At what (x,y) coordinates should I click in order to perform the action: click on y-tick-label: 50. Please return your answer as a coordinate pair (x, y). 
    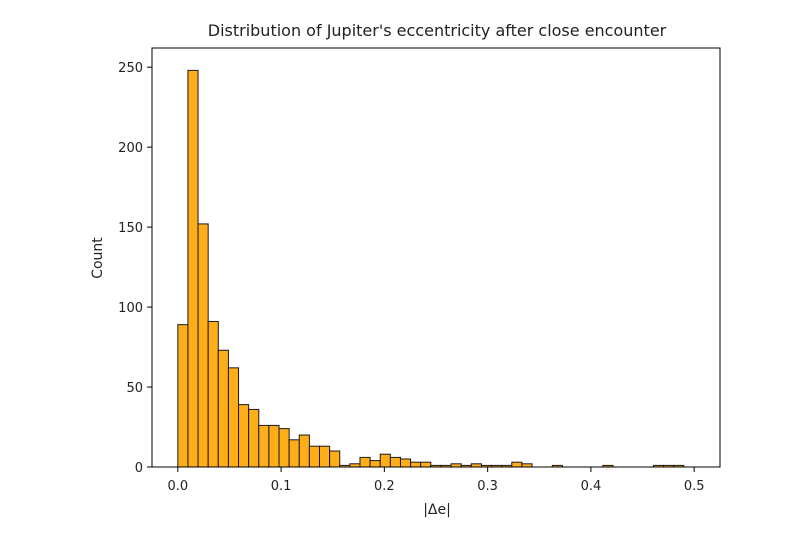
    Looking at the image, I should click on (134, 388).